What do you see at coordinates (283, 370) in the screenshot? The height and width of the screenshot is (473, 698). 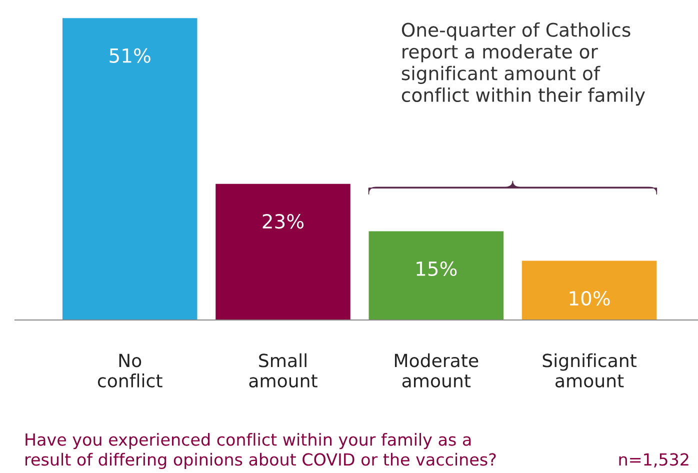 I see `x-tick-label: Small amount` at bounding box center [283, 370].